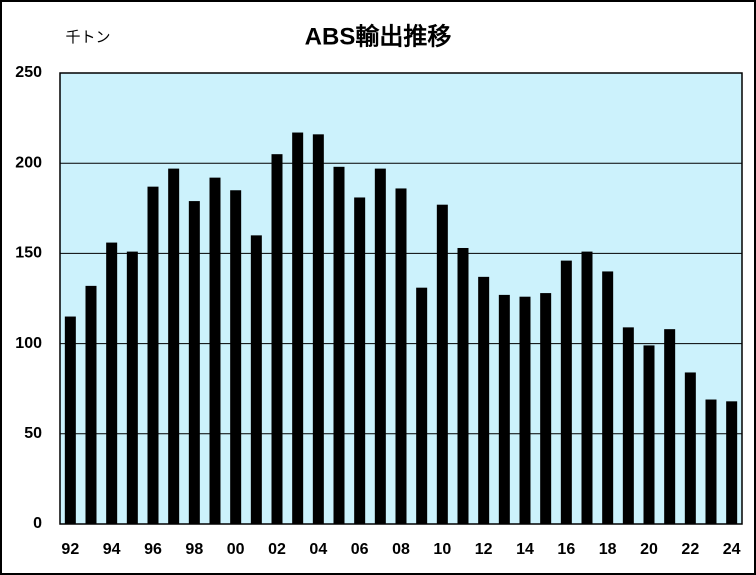 Image resolution: width=756 pixels, height=575 pixels. Describe the element at coordinates (649, 549) in the screenshot. I see `x-tick-label: 20` at that location.